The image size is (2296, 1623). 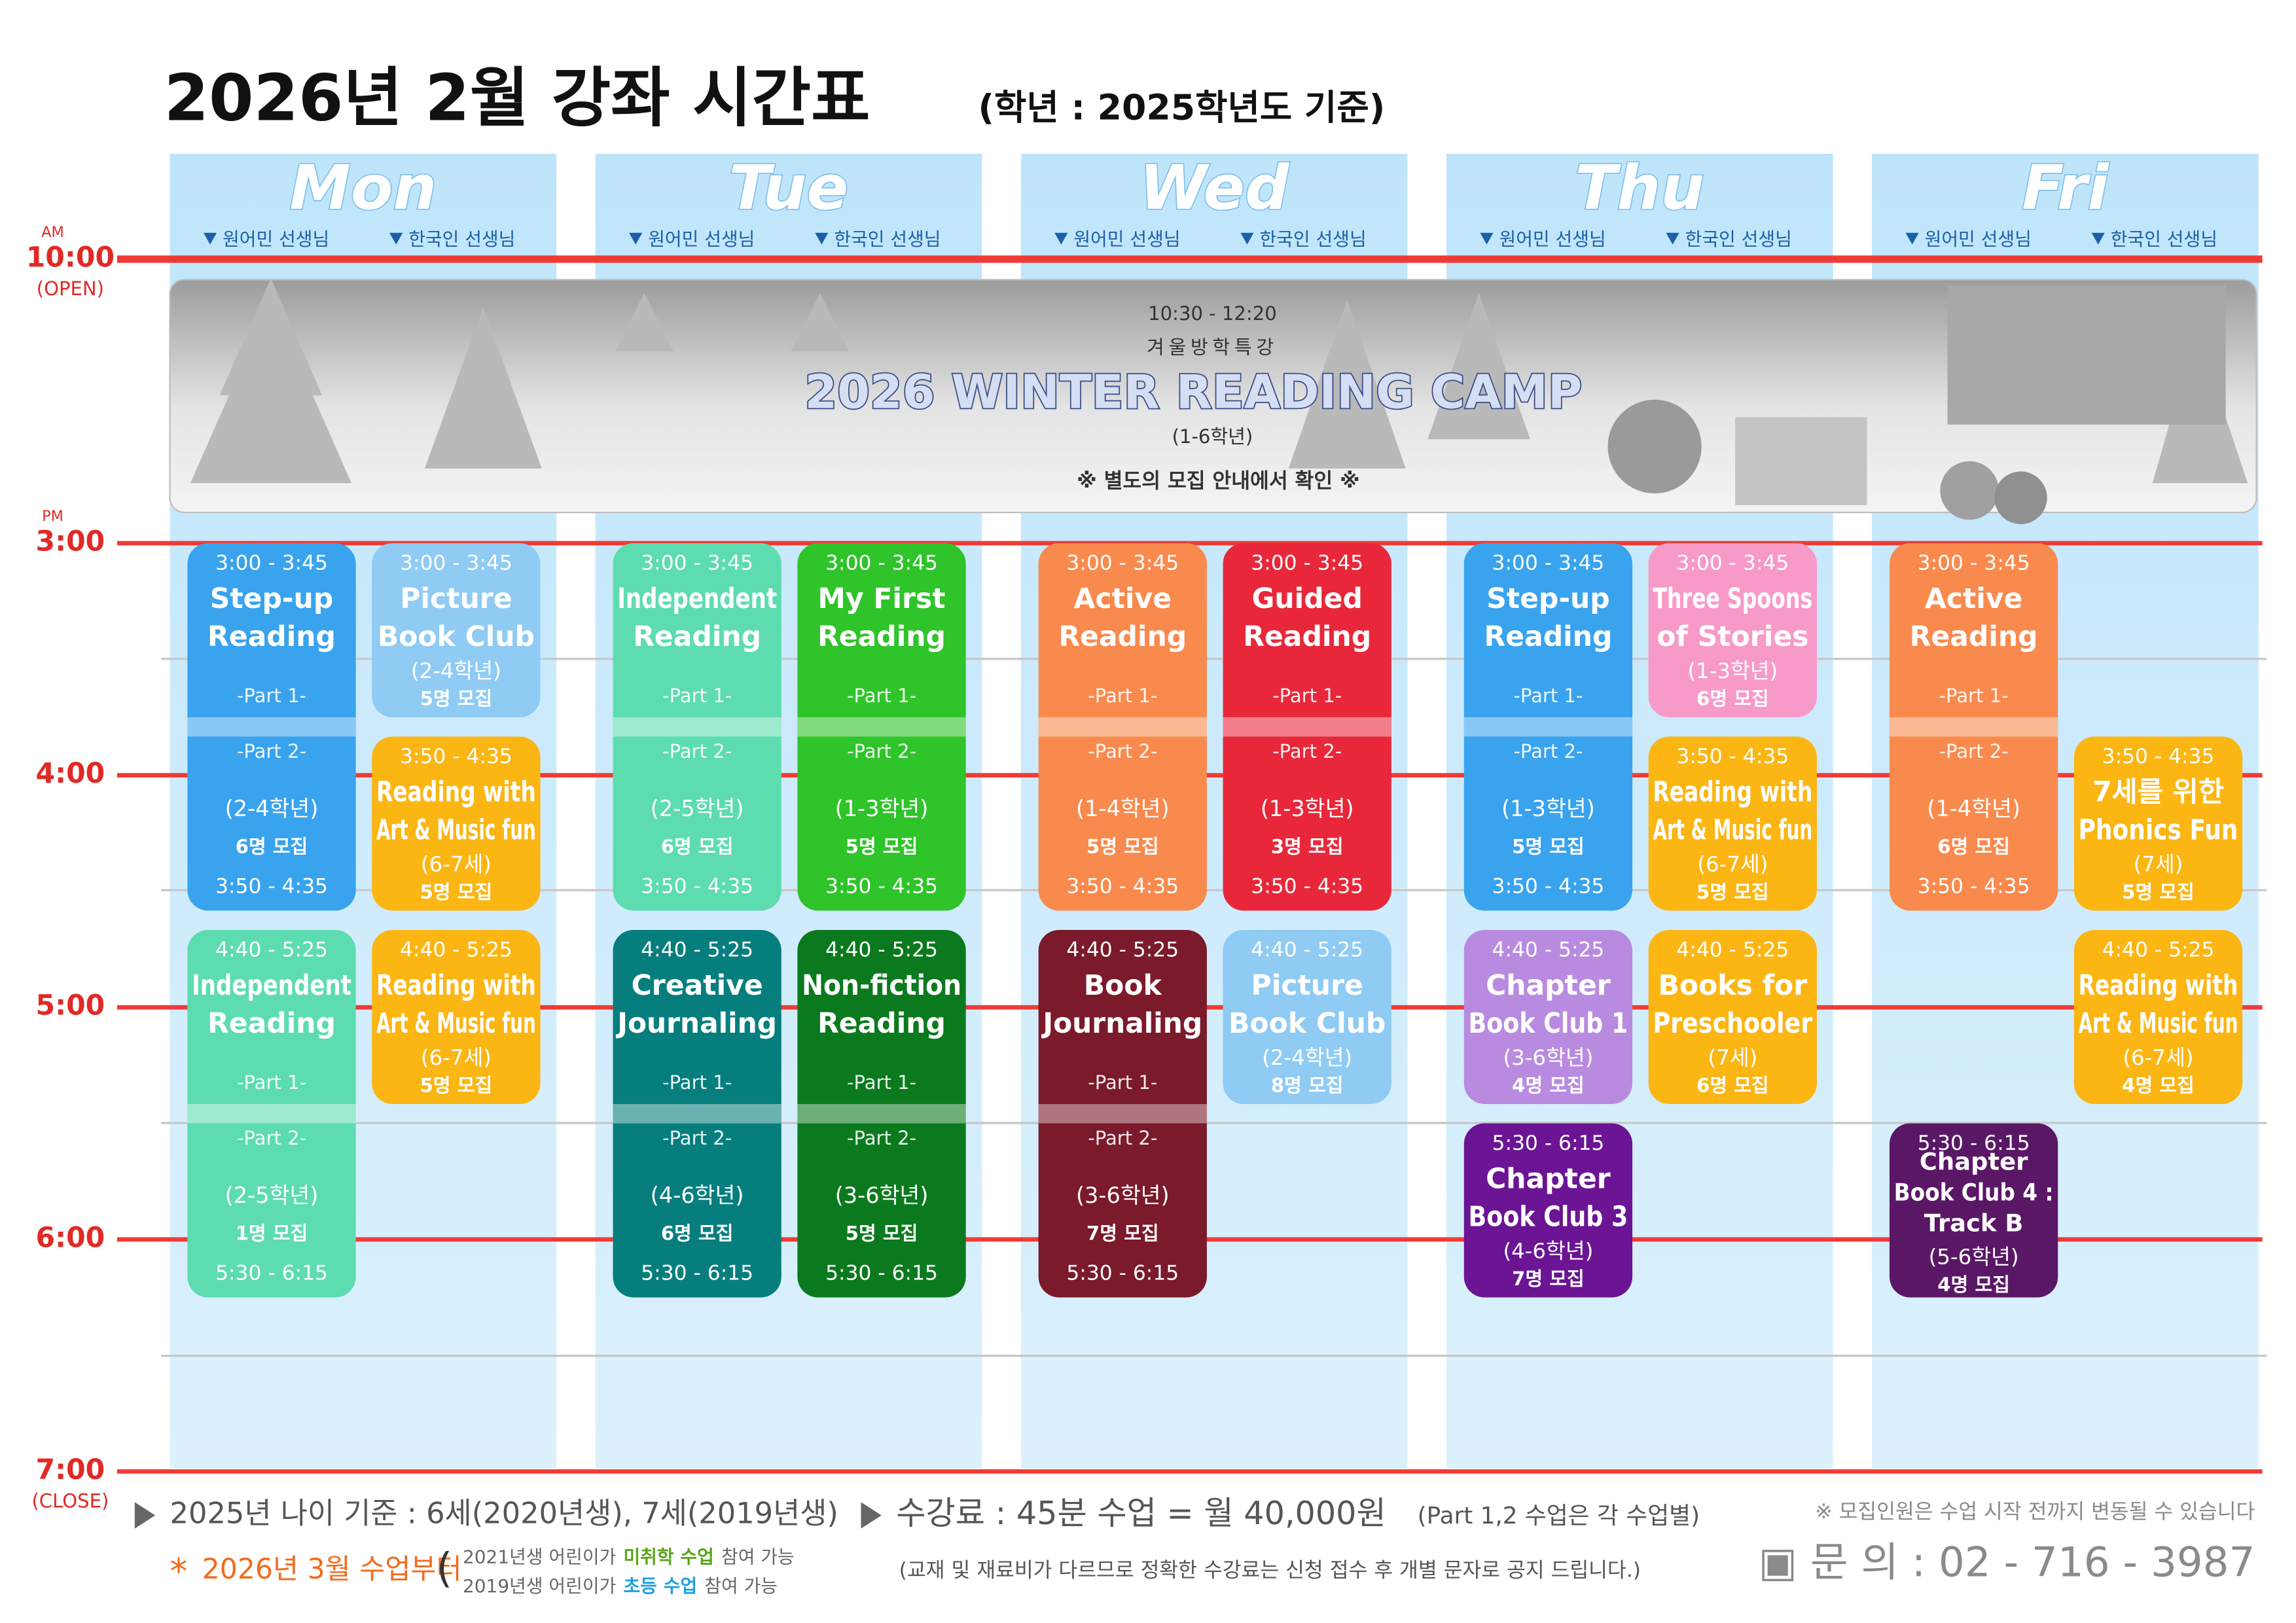 I want to click on class-title: Picture, so click(x=1307, y=986).